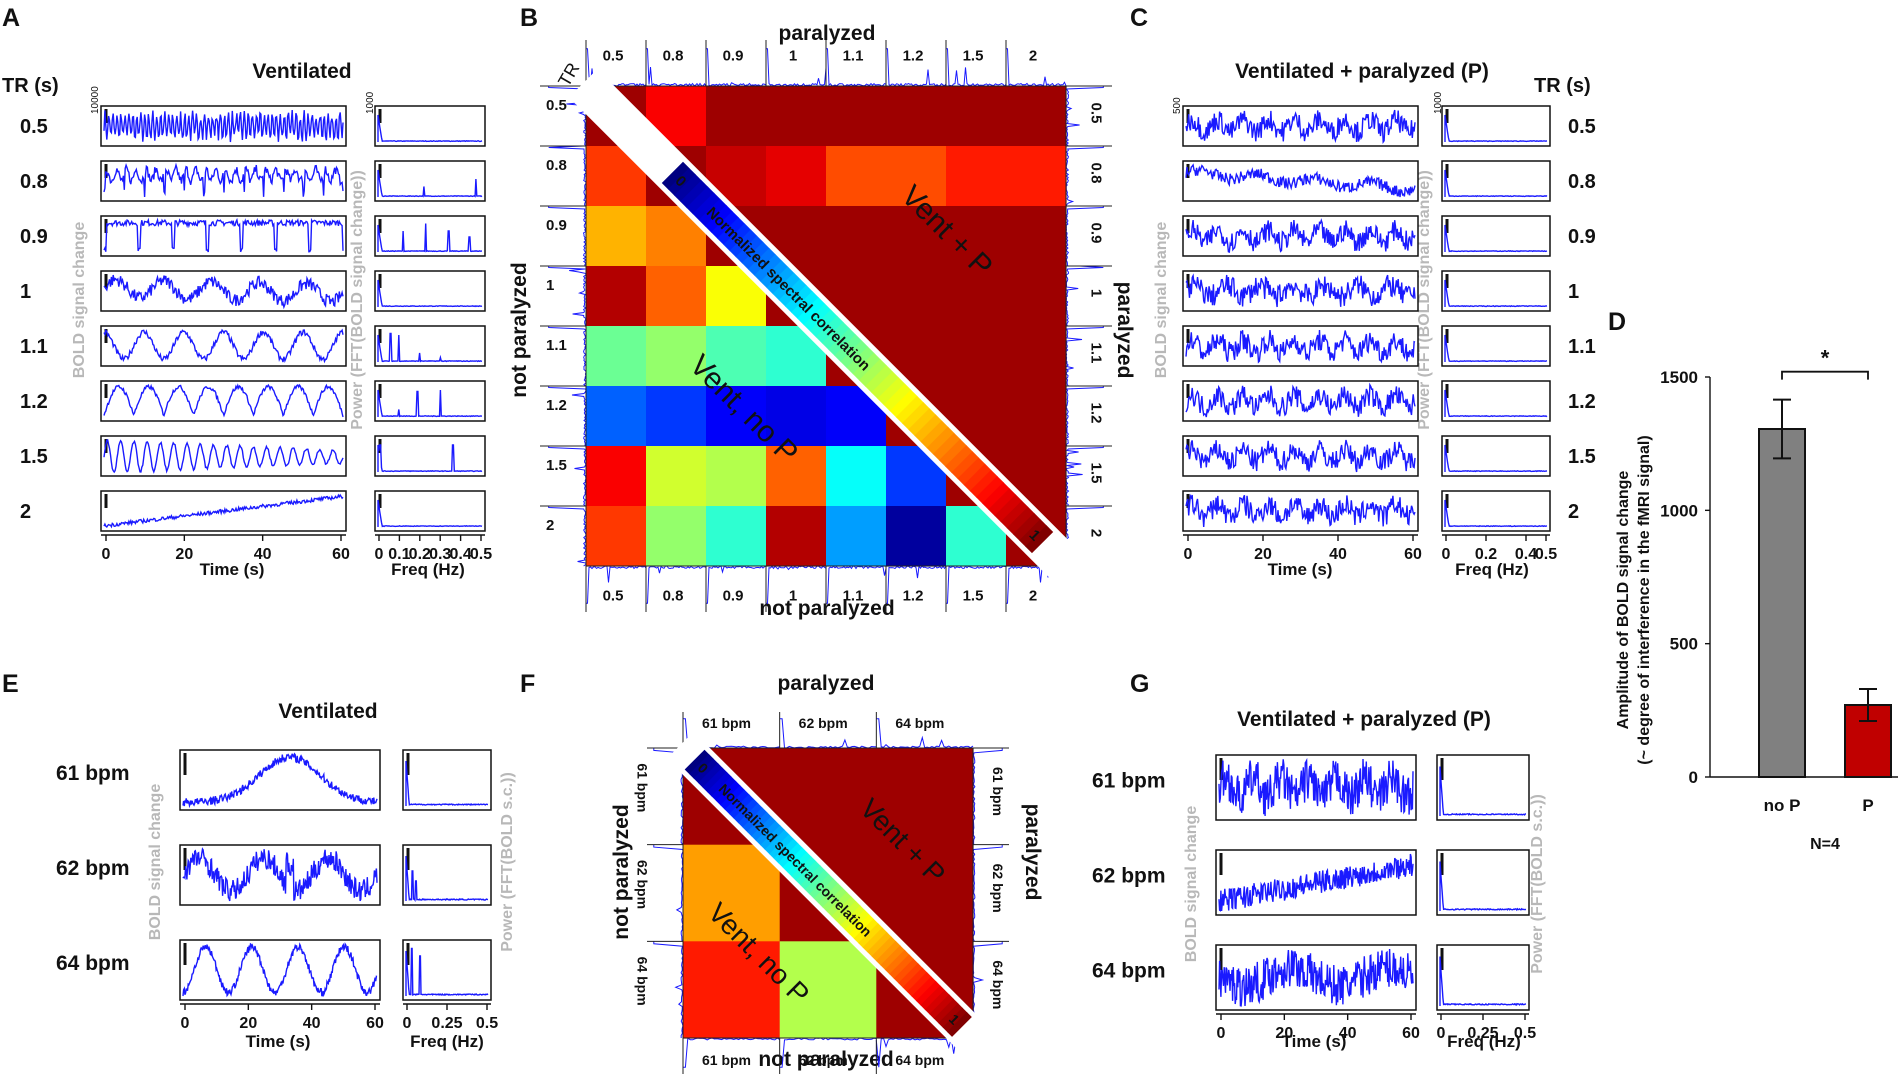 This screenshot has height=1074, width=1901. I want to click on panel-g-ylabel2-c: ), so click(1537, 796).